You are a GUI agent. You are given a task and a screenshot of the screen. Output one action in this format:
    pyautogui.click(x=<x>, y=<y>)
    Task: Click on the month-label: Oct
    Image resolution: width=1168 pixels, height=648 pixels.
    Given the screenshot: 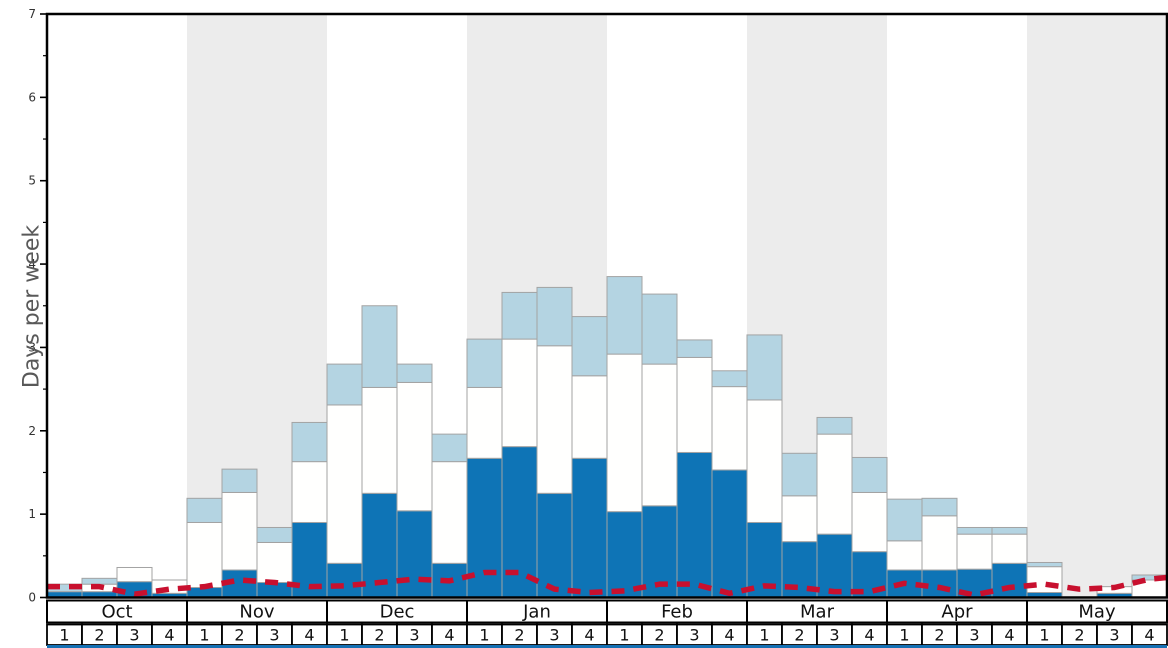 What is the action you would take?
    pyautogui.click(x=116, y=612)
    